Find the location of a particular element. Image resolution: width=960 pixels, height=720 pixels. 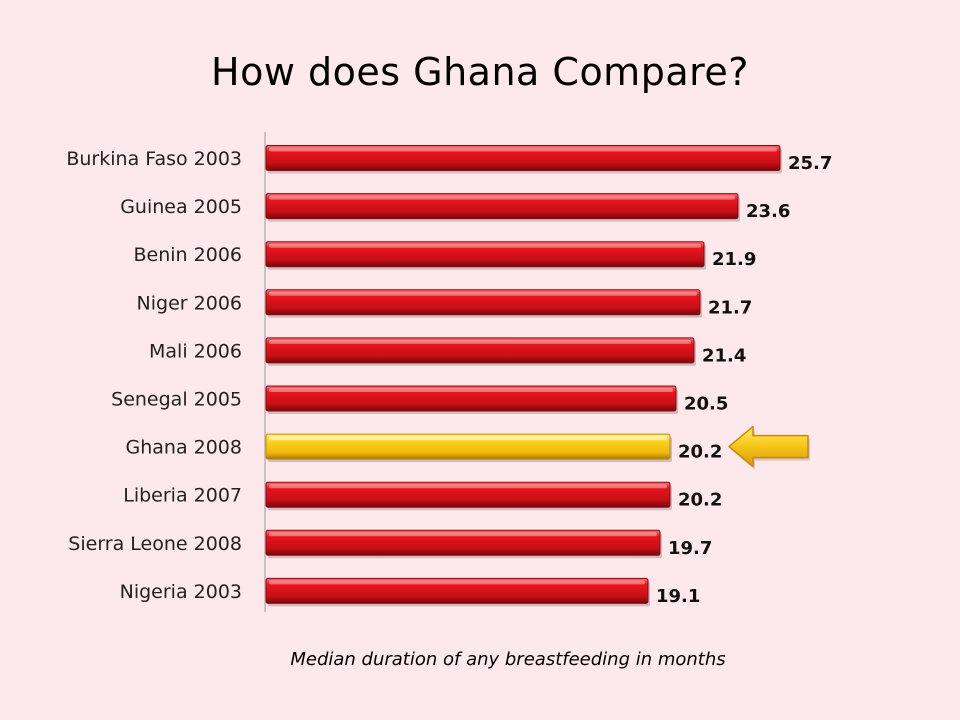

bar-liberia-2007 is located at coordinates (468, 494).